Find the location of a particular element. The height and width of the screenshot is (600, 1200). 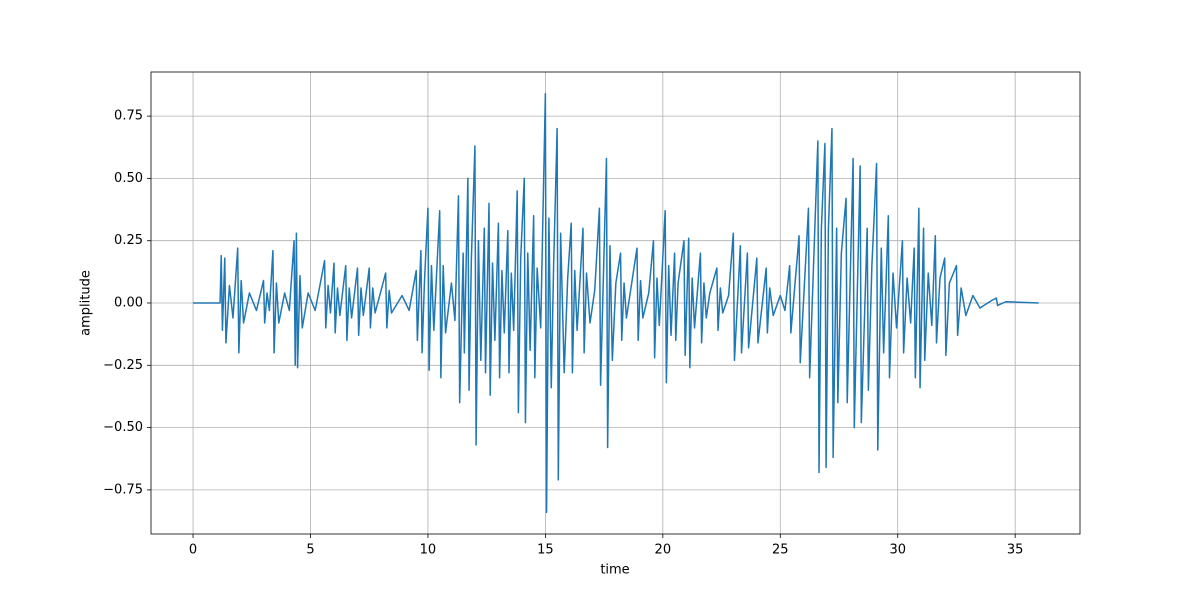

y-tick-label: −0.25 is located at coordinates (123, 365).